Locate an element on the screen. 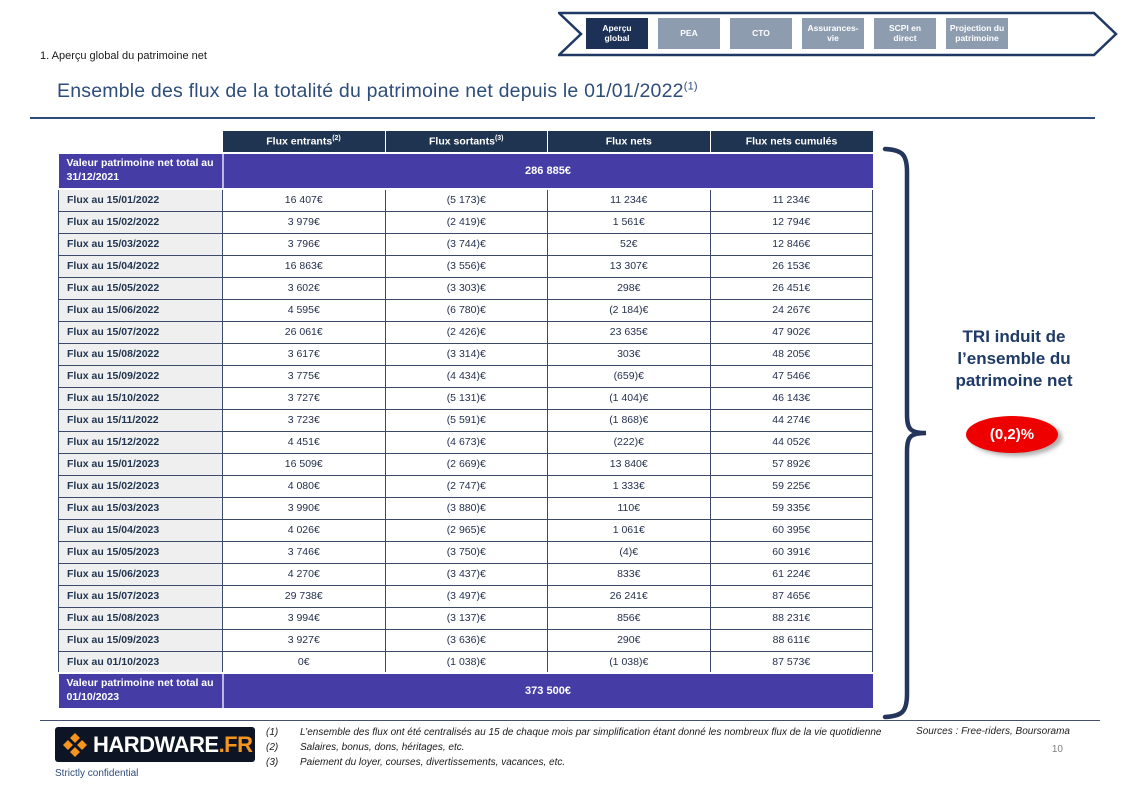  tab-pea: PEA is located at coordinates (689, 33).